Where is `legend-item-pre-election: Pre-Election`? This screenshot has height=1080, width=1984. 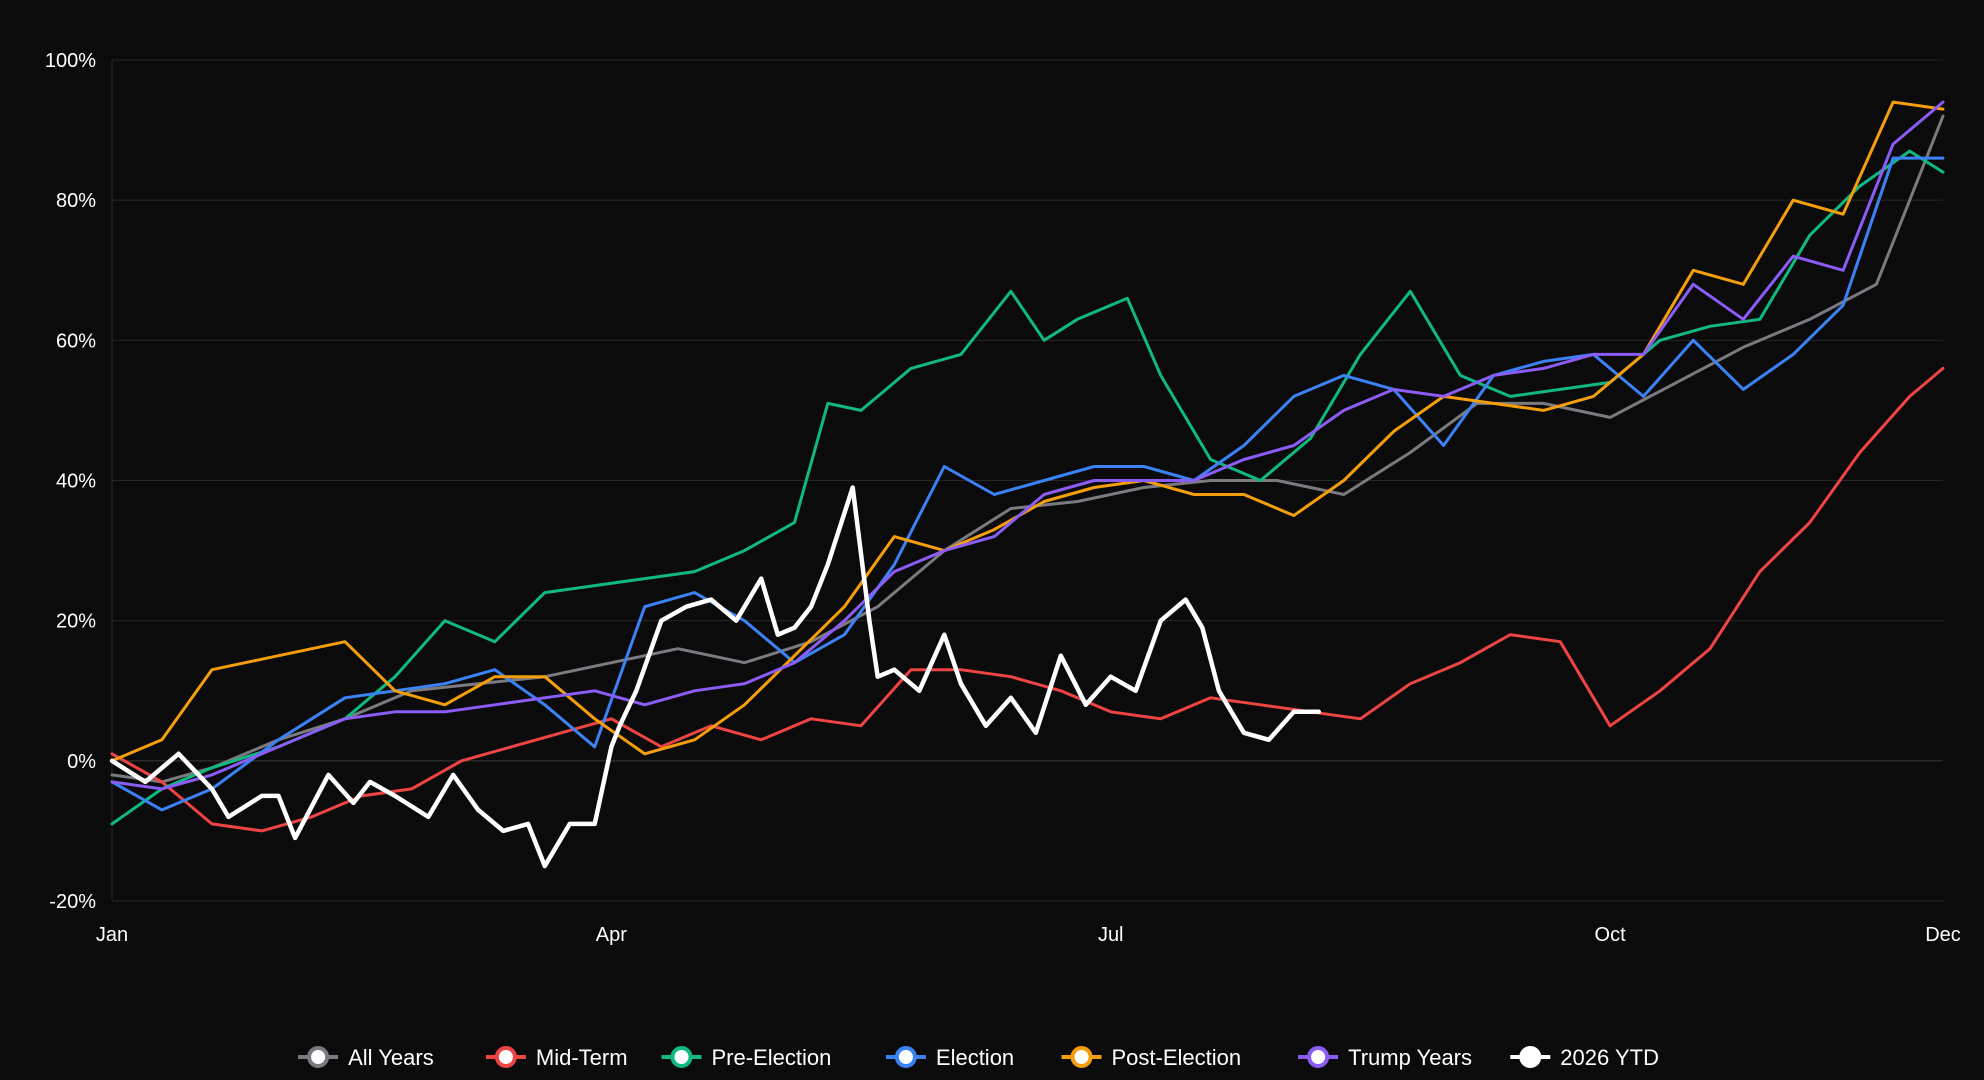 legend-item-pre-election: Pre-Election is located at coordinates (746, 1057).